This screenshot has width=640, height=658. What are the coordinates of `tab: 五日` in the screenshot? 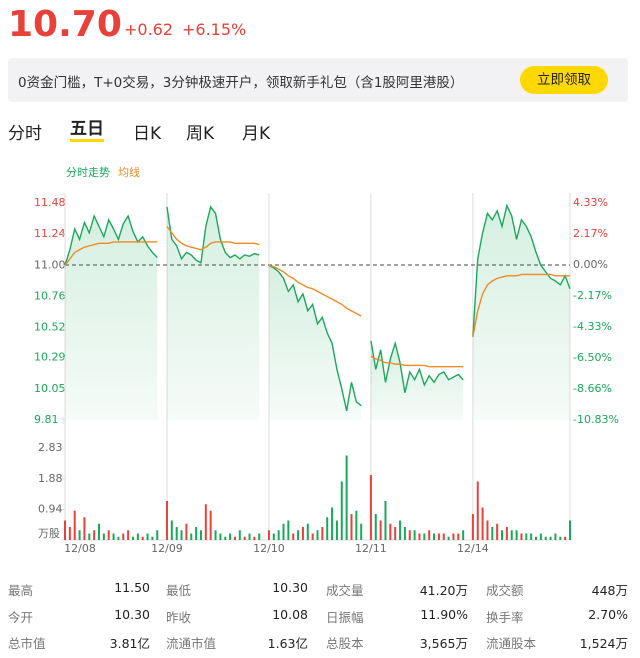 It's located at (87, 130).